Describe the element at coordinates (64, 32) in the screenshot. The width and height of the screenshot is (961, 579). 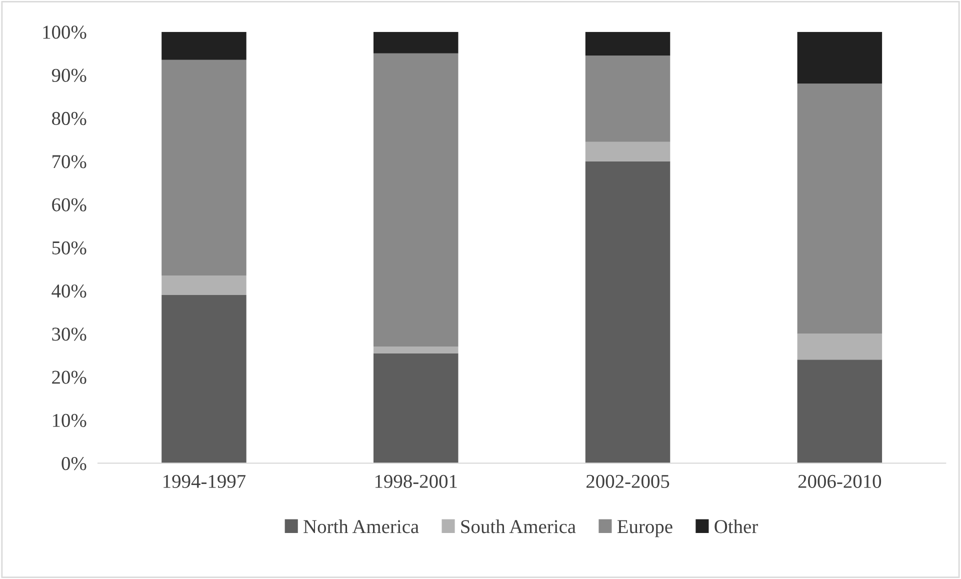
I see `y-tick-label: 100%` at that location.